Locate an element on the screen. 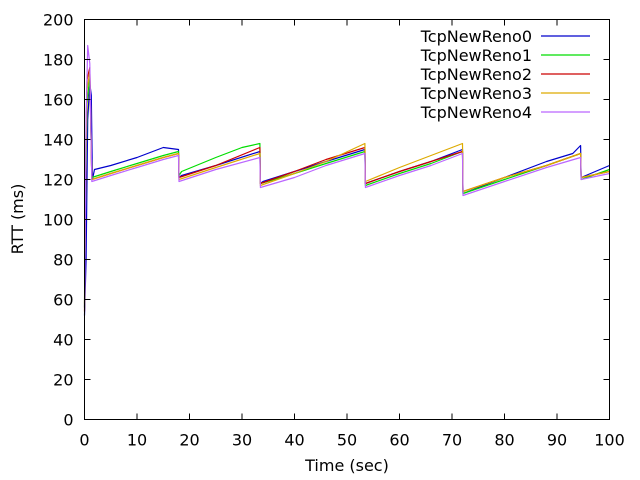 Image resolution: width=640 pixels, height=480 pixels. x-tick-label: 0 is located at coordinates (84, 440).